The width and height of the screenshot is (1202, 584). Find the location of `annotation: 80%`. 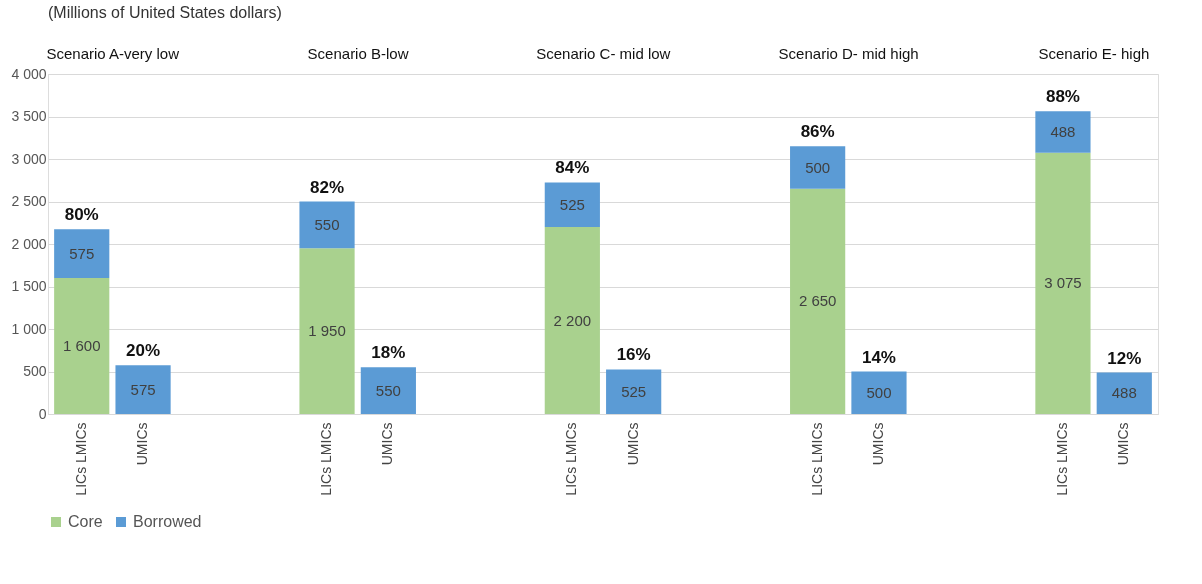

annotation: 80% is located at coordinates (81, 215).